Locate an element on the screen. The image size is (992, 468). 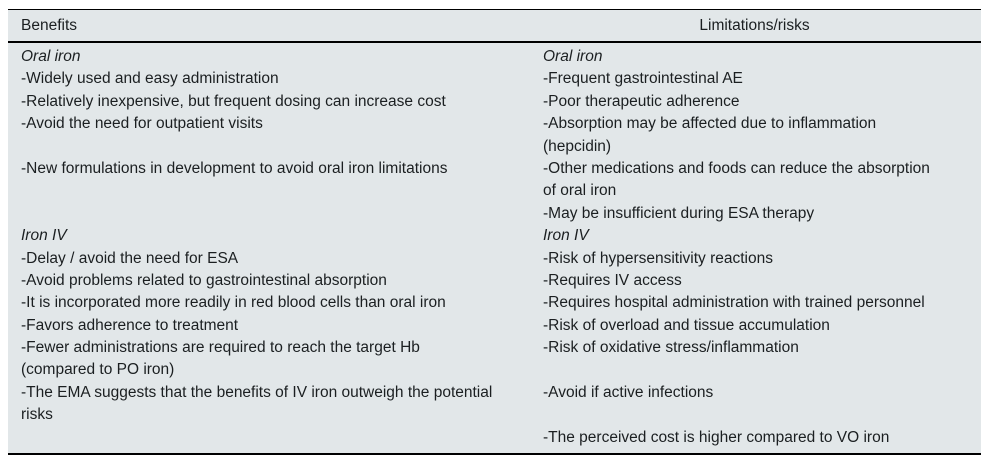
benefits-line: -Favors adherence to treatment is located at coordinates (130, 325).